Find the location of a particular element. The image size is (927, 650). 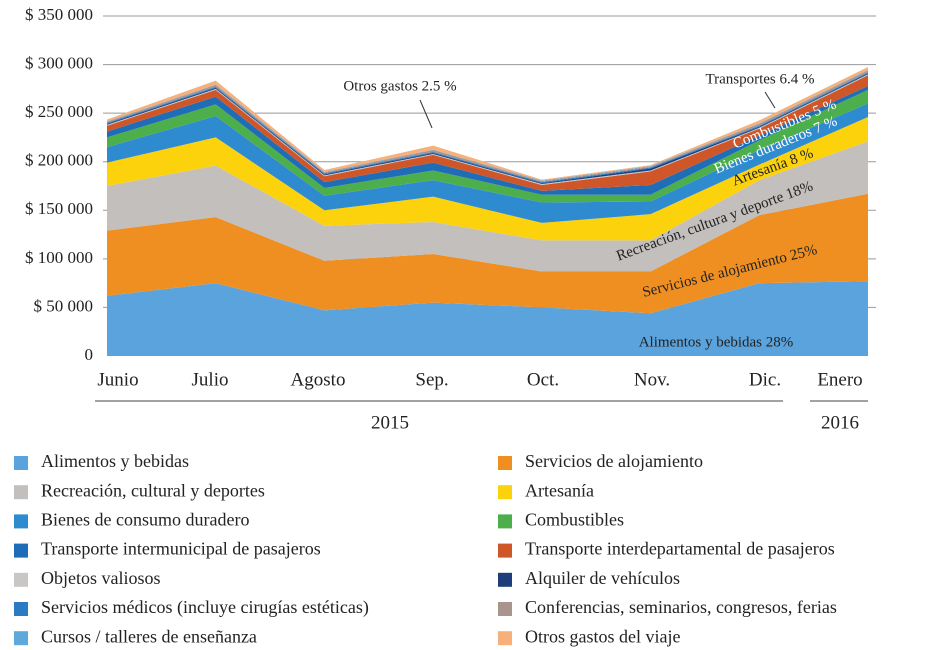

legend-label: Cursos / talleres de enseñanza is located at coordinates (149, 636).